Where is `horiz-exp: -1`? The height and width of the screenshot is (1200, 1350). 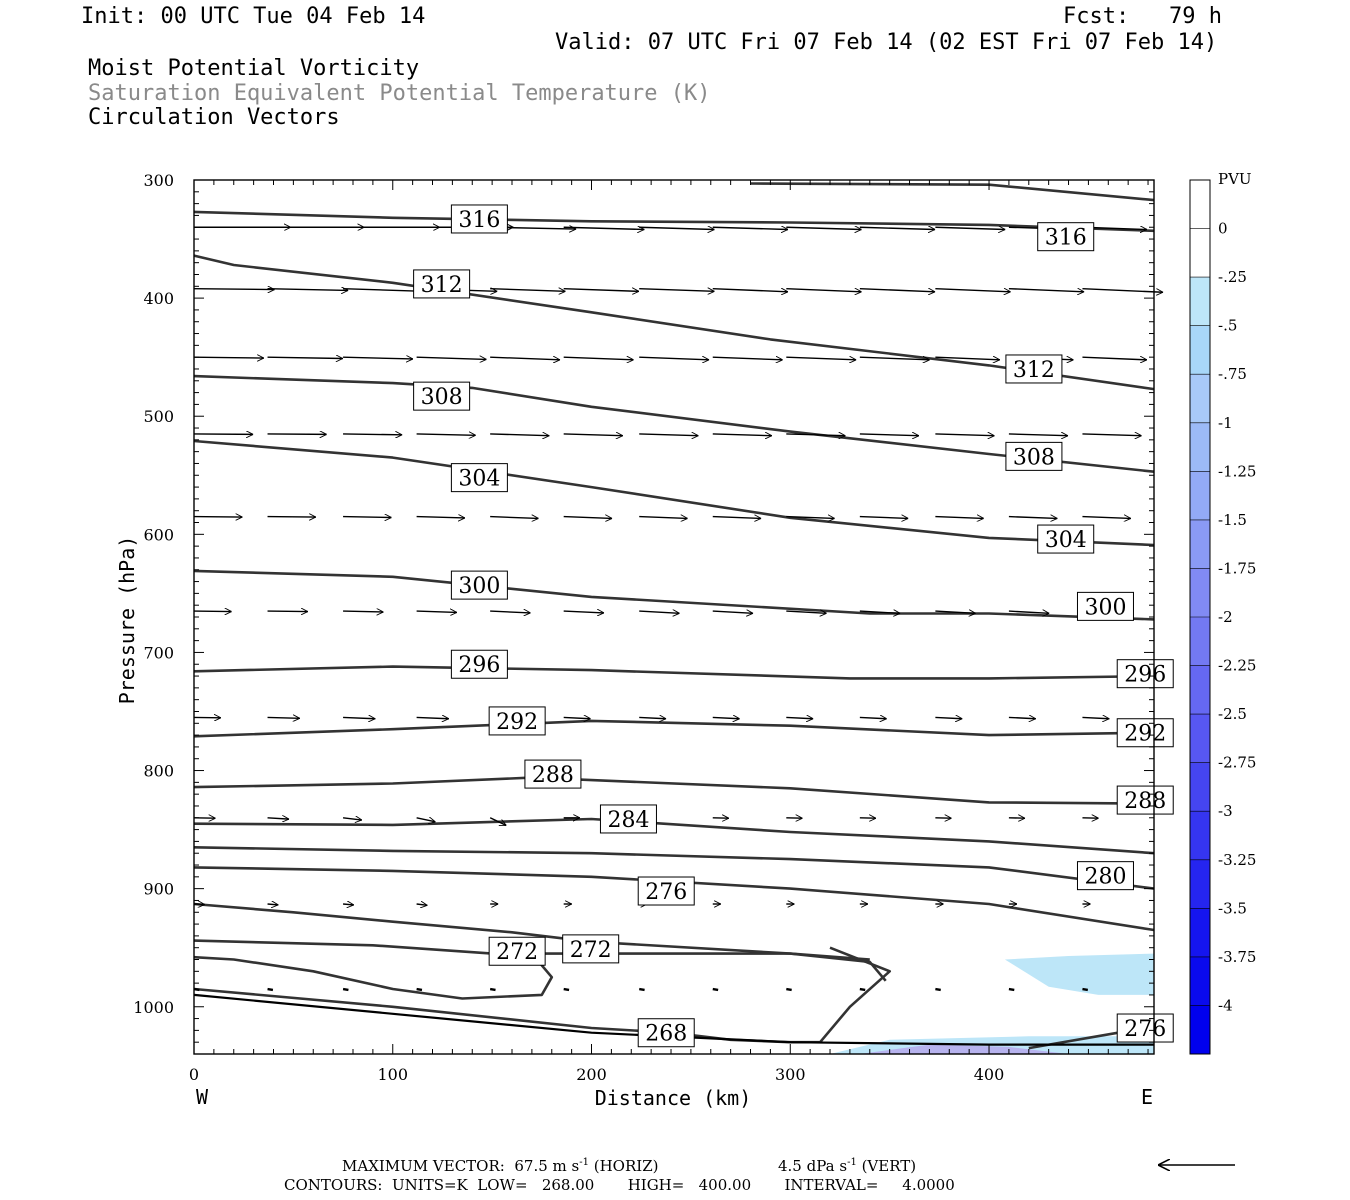 horiz-exp: -1 is located at coordinates (584, 1162).